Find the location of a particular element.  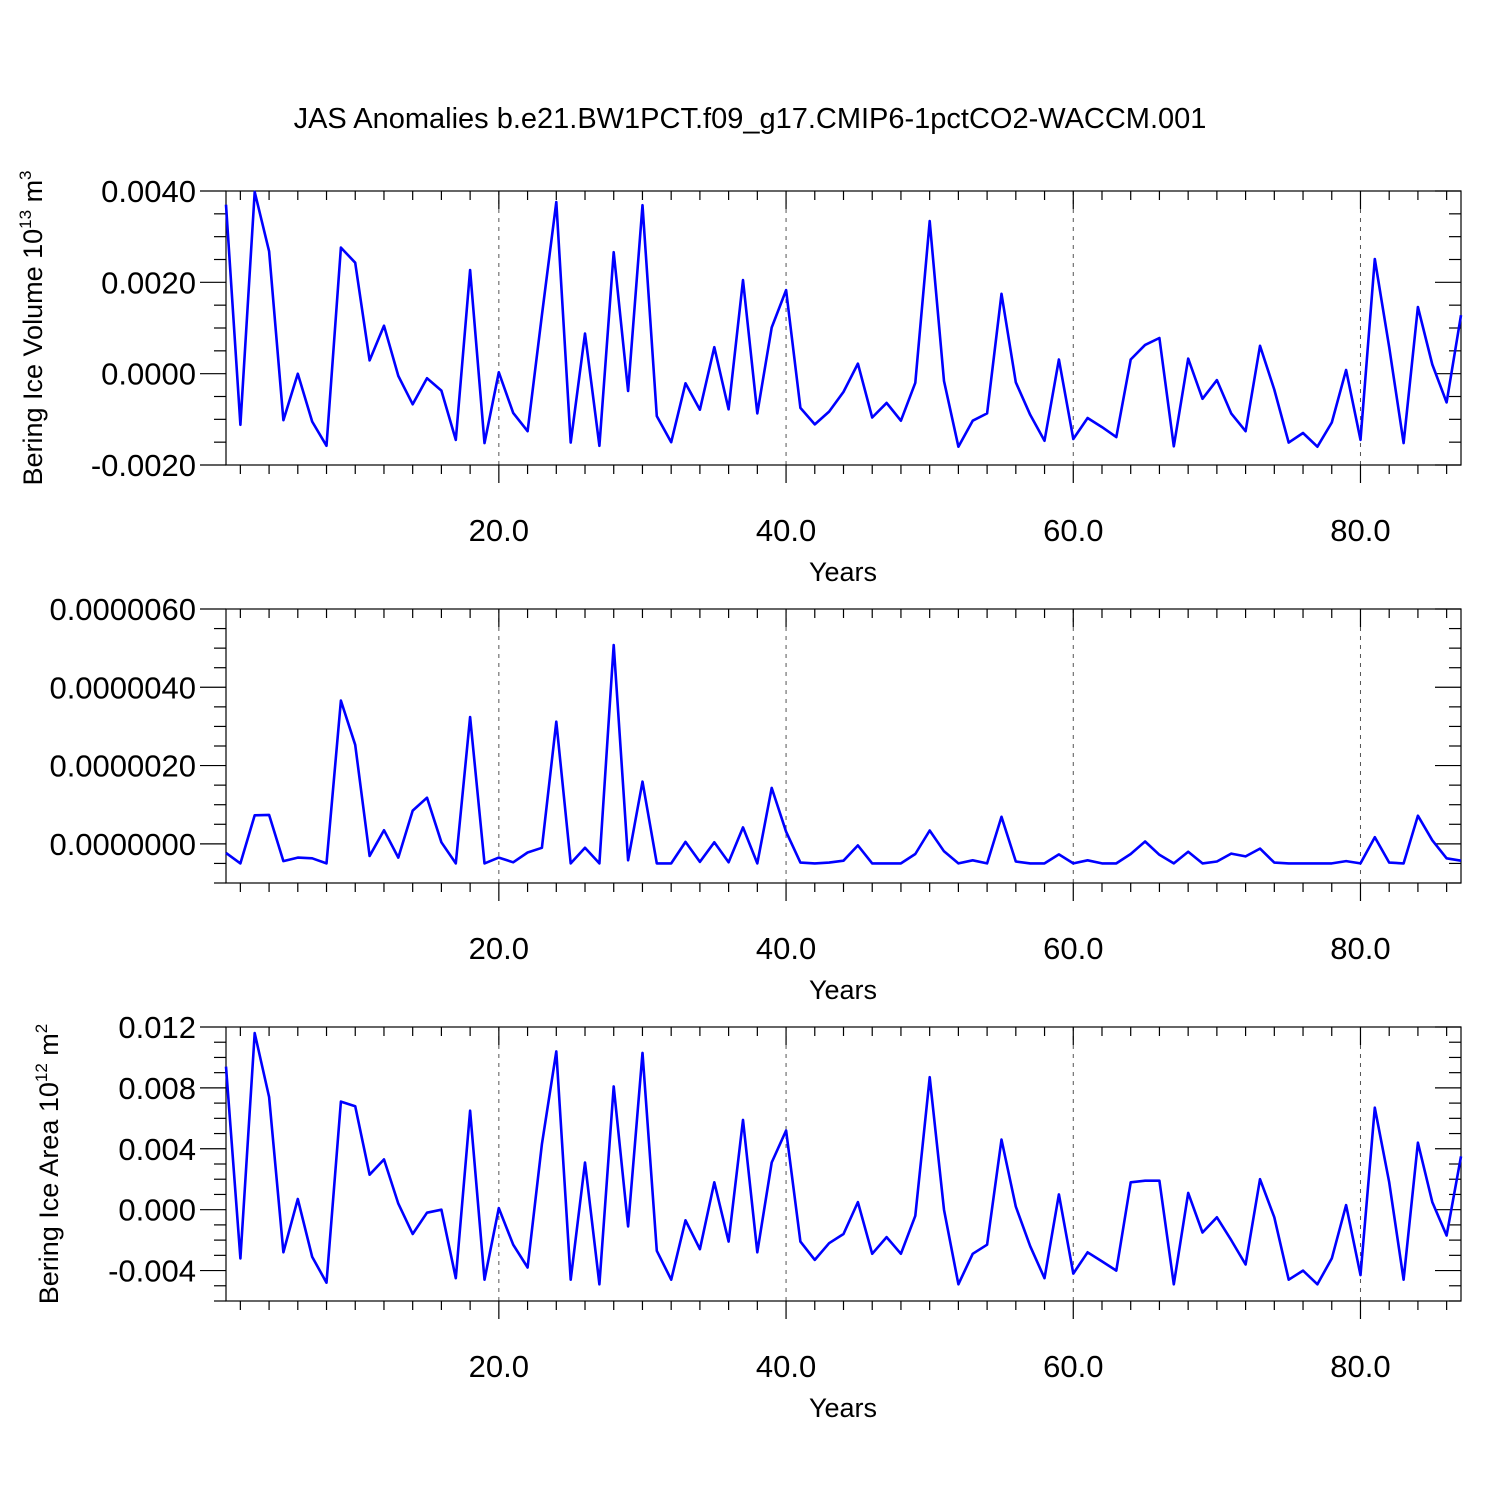

y-tick-label: 0.0000000 is located at coordinates (122, 844).